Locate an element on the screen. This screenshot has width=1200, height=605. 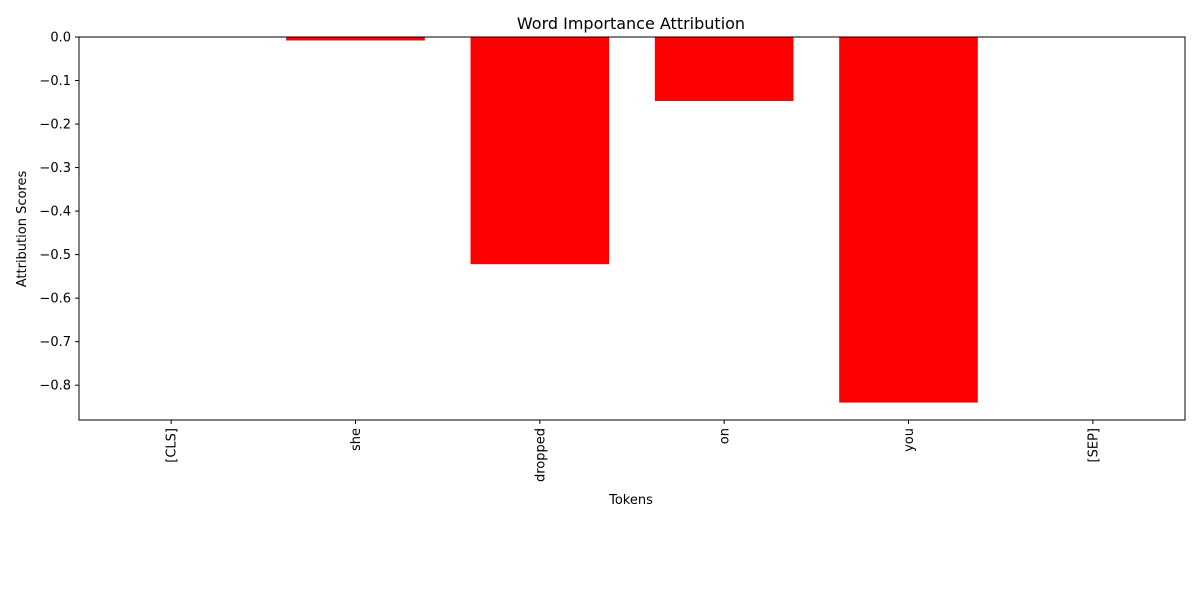
y-axis: 0.0 −0.1 −0.2 −0.3 −0.4 −0.5 −0.6 −0.7 −0.8 is located at coordinates (59, 212).